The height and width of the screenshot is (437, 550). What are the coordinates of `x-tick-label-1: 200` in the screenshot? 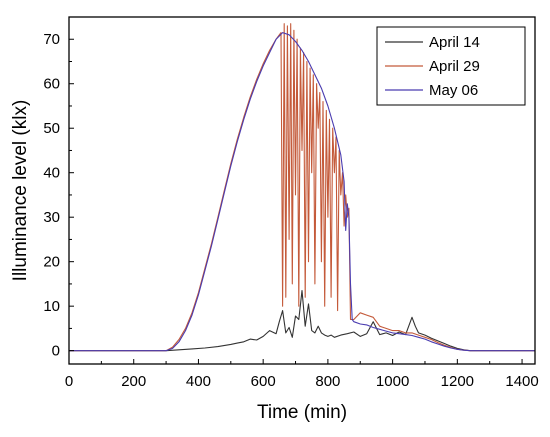 It's located at (133, 381).